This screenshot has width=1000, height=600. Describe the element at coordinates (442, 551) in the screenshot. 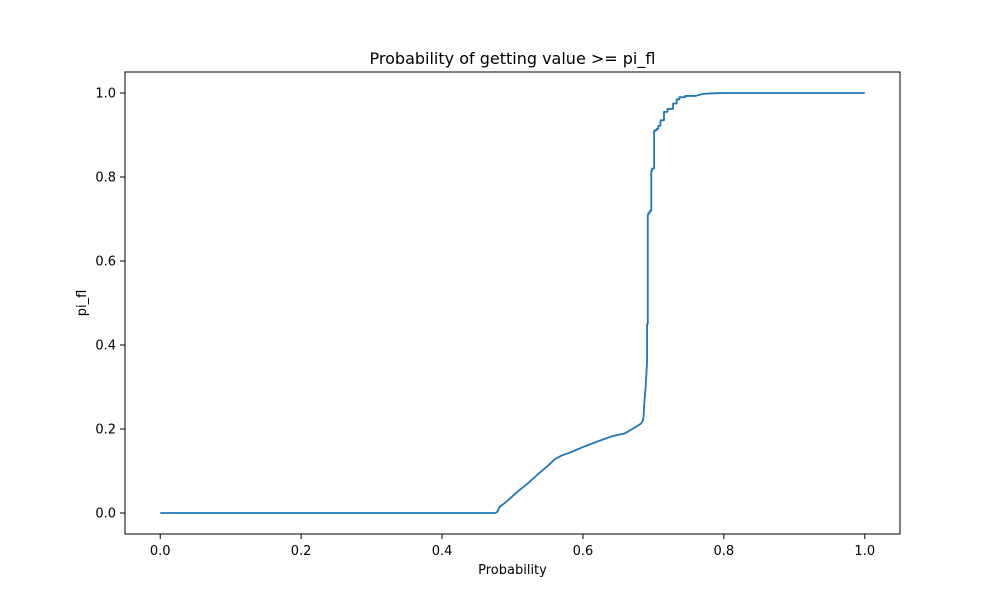

I see `x-tick-label: 0.4` at that location.